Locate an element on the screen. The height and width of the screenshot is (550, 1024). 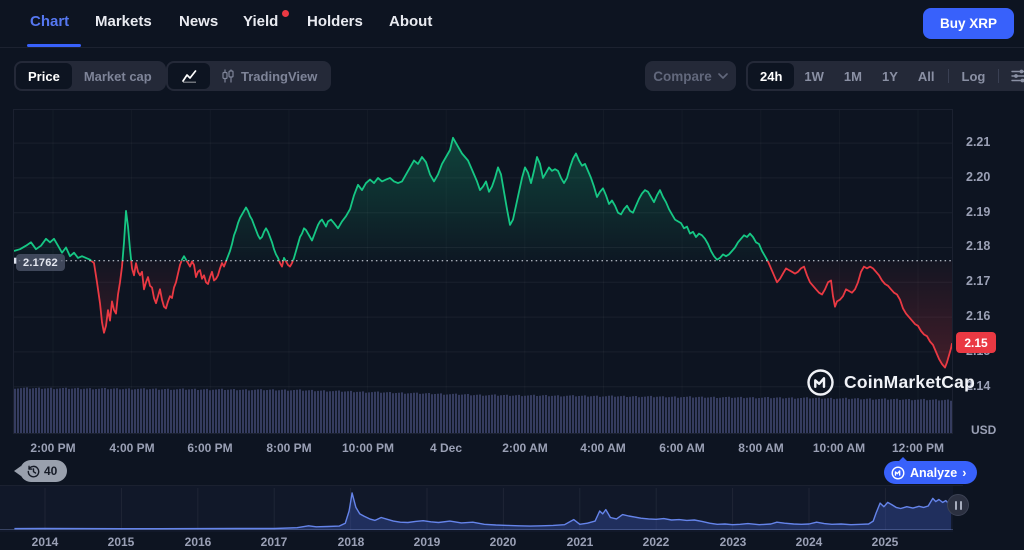
analyze-logo-icon is located at coordinates (898, 472).